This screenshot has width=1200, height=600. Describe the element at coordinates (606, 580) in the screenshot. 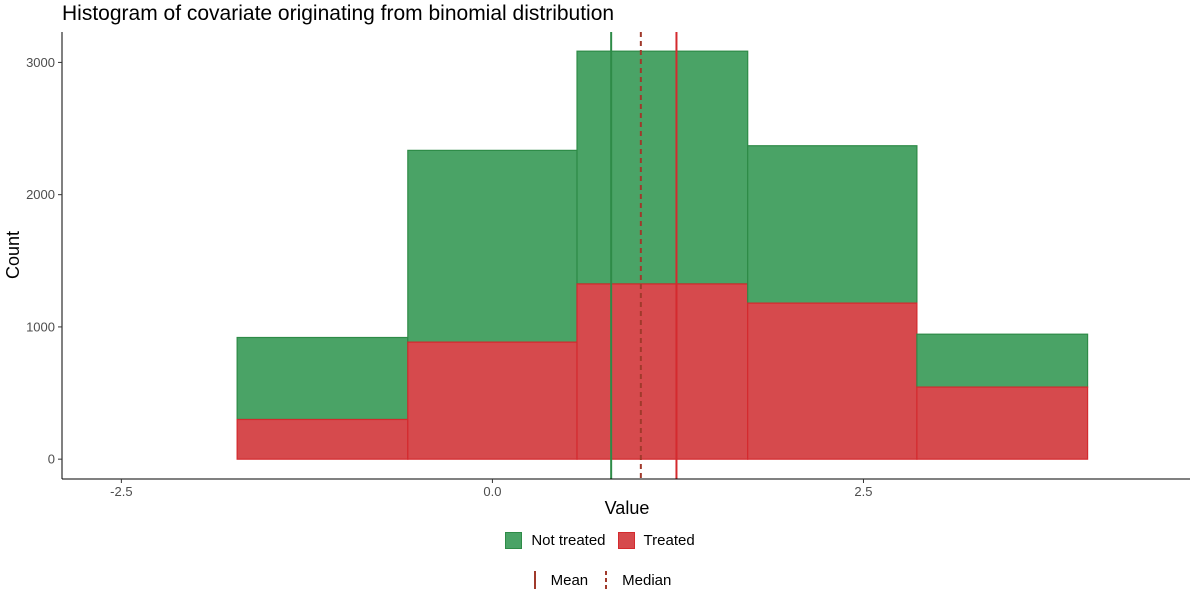

I see `median-line-key-icon` at that location.